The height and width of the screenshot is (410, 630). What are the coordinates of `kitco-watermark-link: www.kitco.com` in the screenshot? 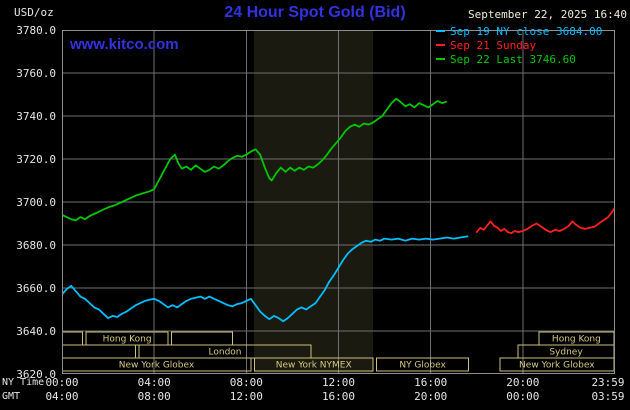 It's located at (124, 44).